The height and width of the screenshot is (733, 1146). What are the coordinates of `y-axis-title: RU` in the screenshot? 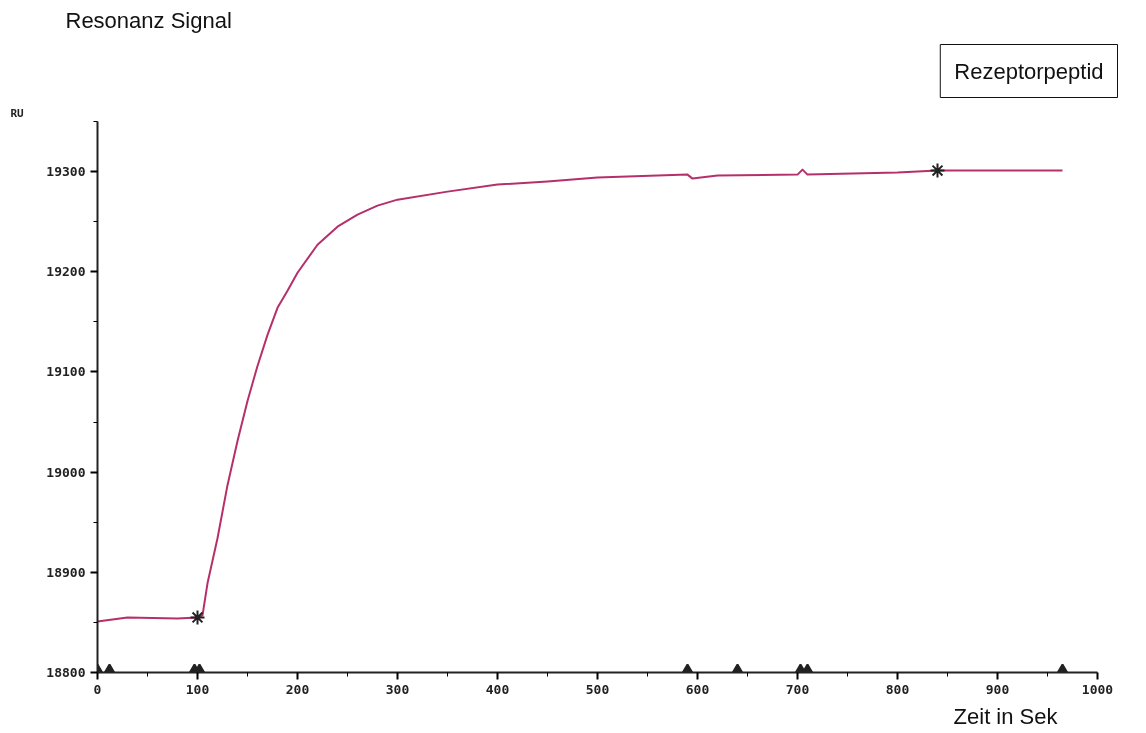 It's located at (17, 113).